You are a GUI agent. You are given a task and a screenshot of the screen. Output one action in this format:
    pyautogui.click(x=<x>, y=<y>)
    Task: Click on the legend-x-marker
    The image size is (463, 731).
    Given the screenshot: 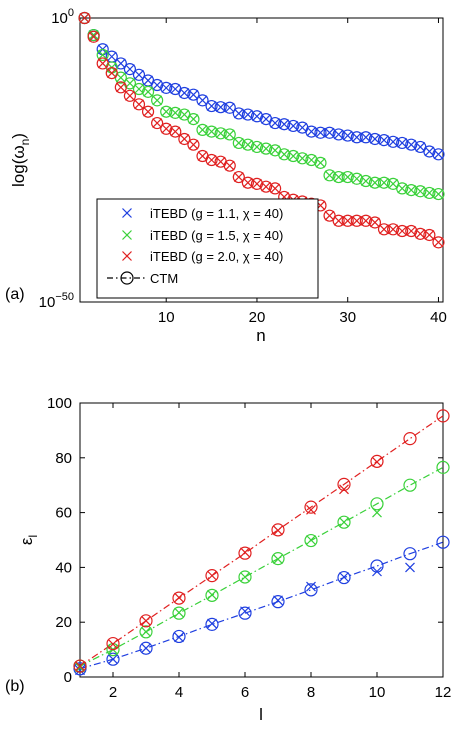 What is the action you would take?
    pyautogui.click(x=127, y=235)
    